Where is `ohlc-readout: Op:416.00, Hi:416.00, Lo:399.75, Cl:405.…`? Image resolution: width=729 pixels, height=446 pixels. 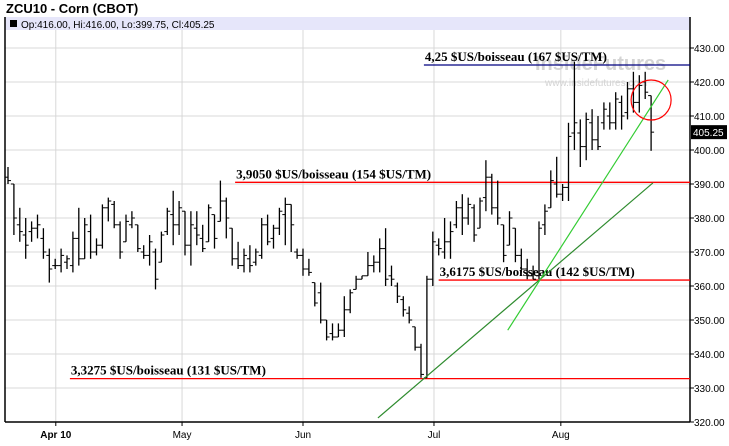 ohlc-readout: Op:416.00, Hi:416.00, Lo:399.75, Cl:405.… is located at coordinates (118, 25).